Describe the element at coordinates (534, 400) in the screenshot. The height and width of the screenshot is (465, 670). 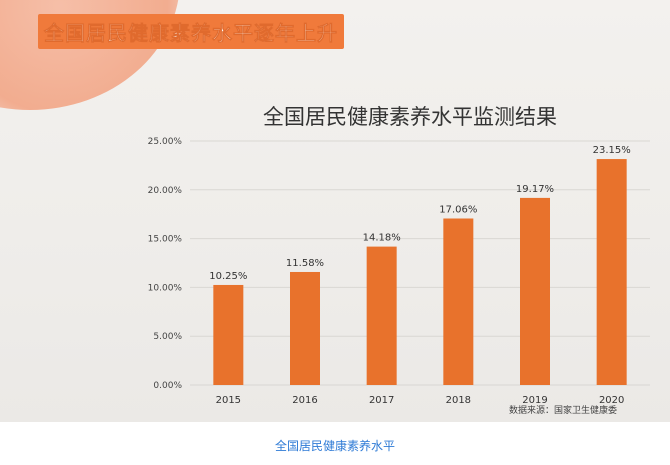
I see `x-tick-label: 2019` at that location.